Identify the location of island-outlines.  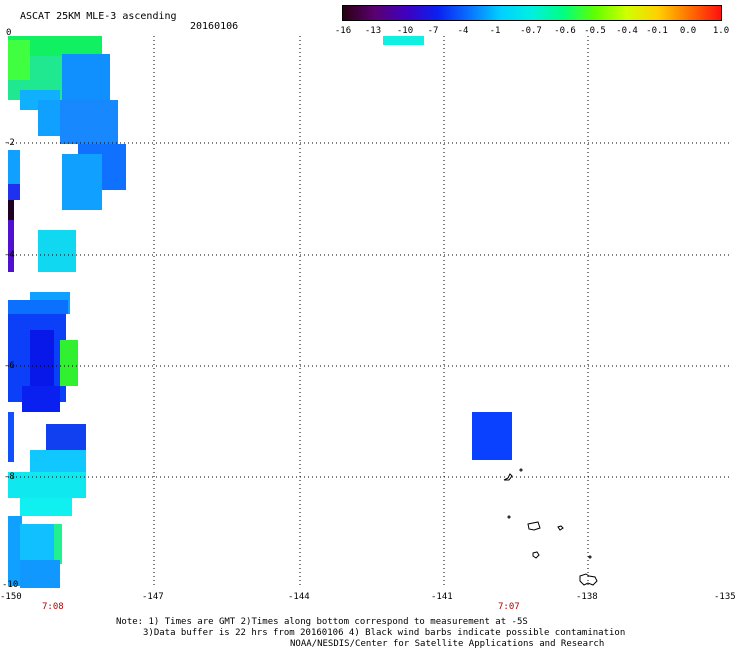
(550, 527).